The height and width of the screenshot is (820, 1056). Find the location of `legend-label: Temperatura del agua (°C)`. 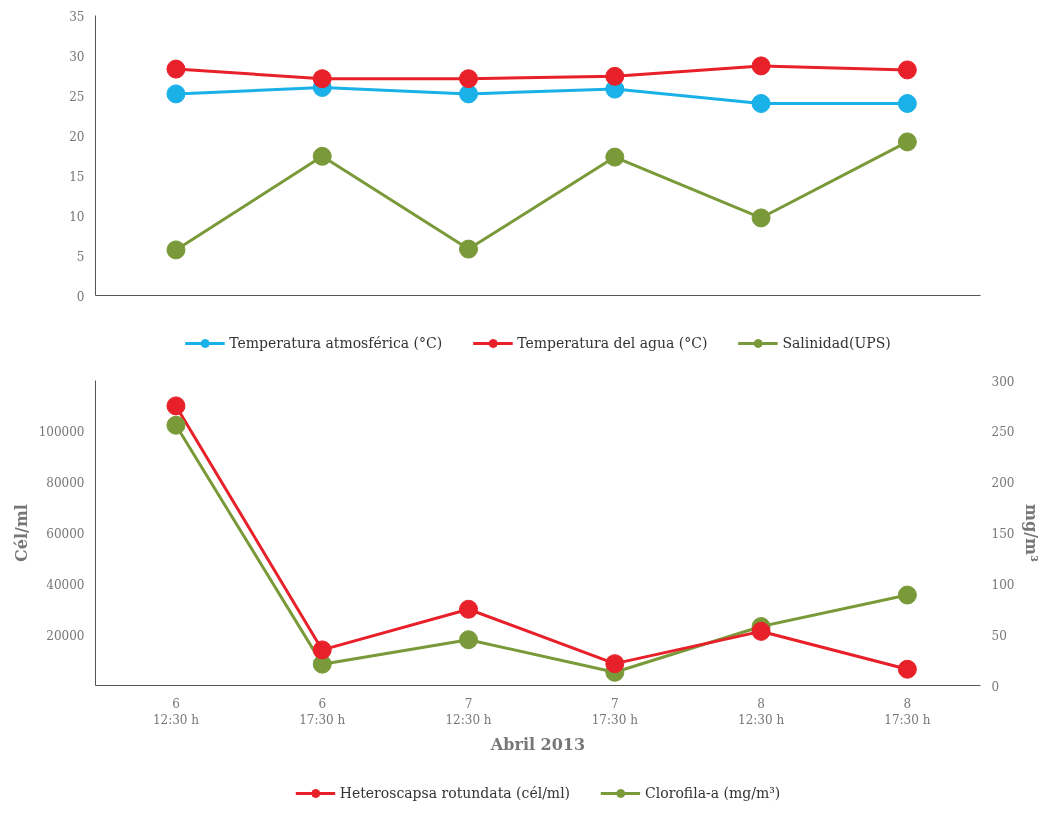

legend-label: Temperatura del agua (°C) is located at coordinates (612, 342).